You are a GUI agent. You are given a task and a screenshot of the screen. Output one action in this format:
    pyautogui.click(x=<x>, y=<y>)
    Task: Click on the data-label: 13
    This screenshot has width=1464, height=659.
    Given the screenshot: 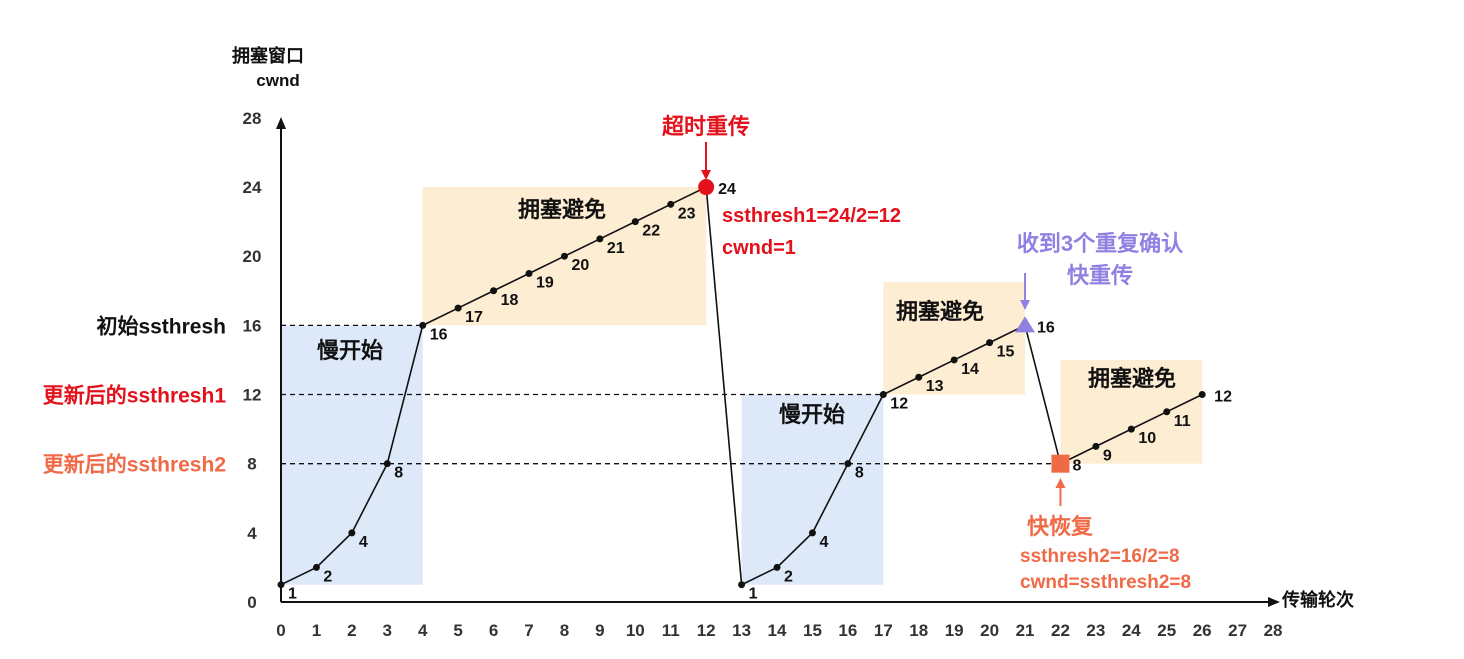 What is the action you would take?
    pyautogui.click(x=935, y=386)
    